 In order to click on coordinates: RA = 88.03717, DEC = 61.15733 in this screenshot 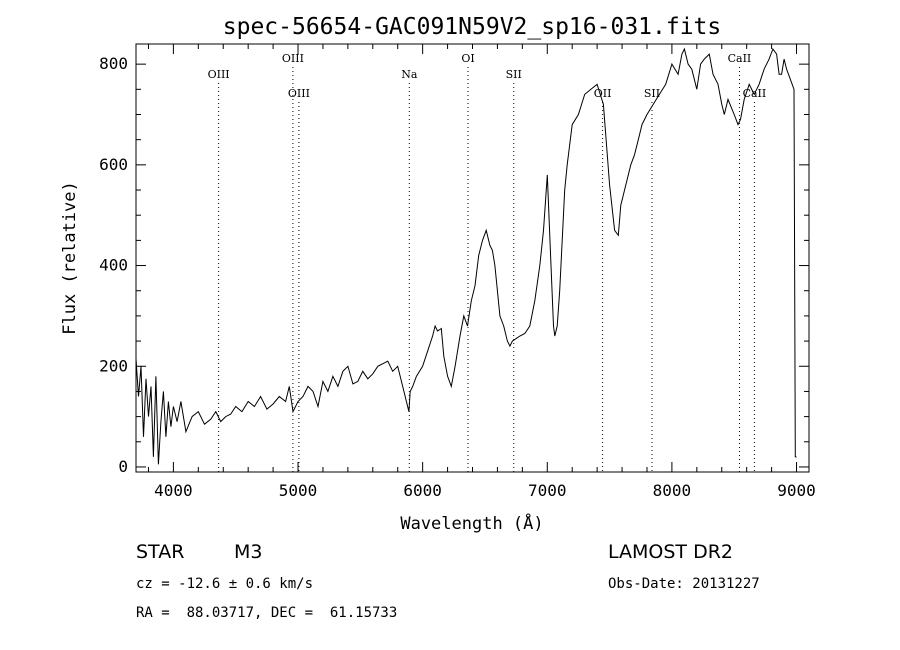, I will do `click(267, 613)`.